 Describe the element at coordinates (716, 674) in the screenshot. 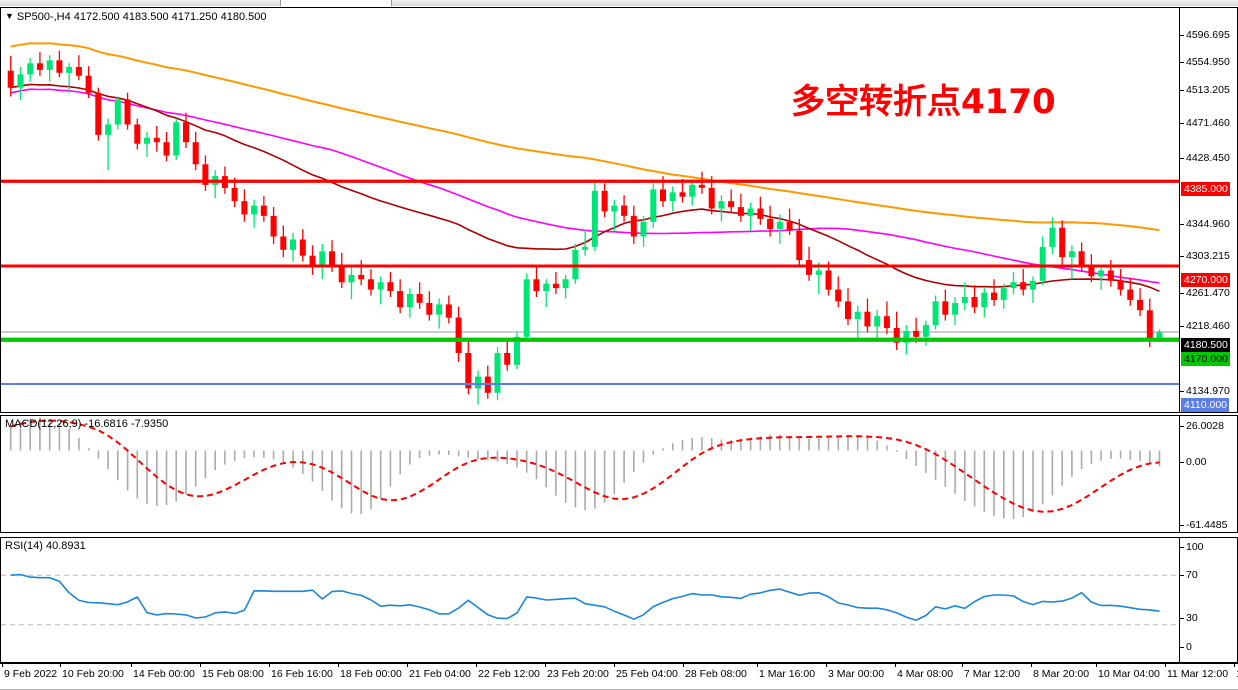

I see `time-axis-label: 28 Feb 08:00` at that location.